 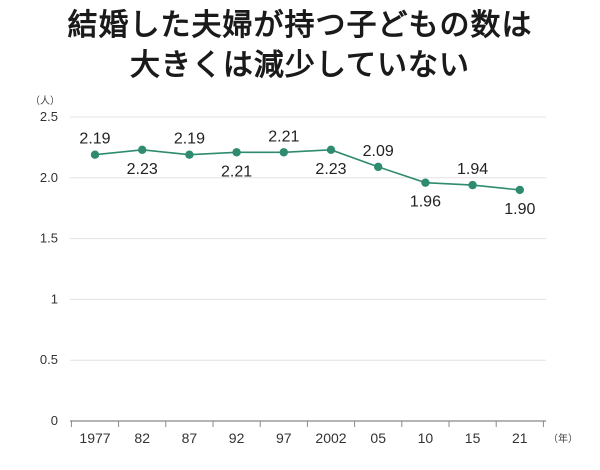 I want to click on x-tick-label: 10, so click(x=426, y=438).